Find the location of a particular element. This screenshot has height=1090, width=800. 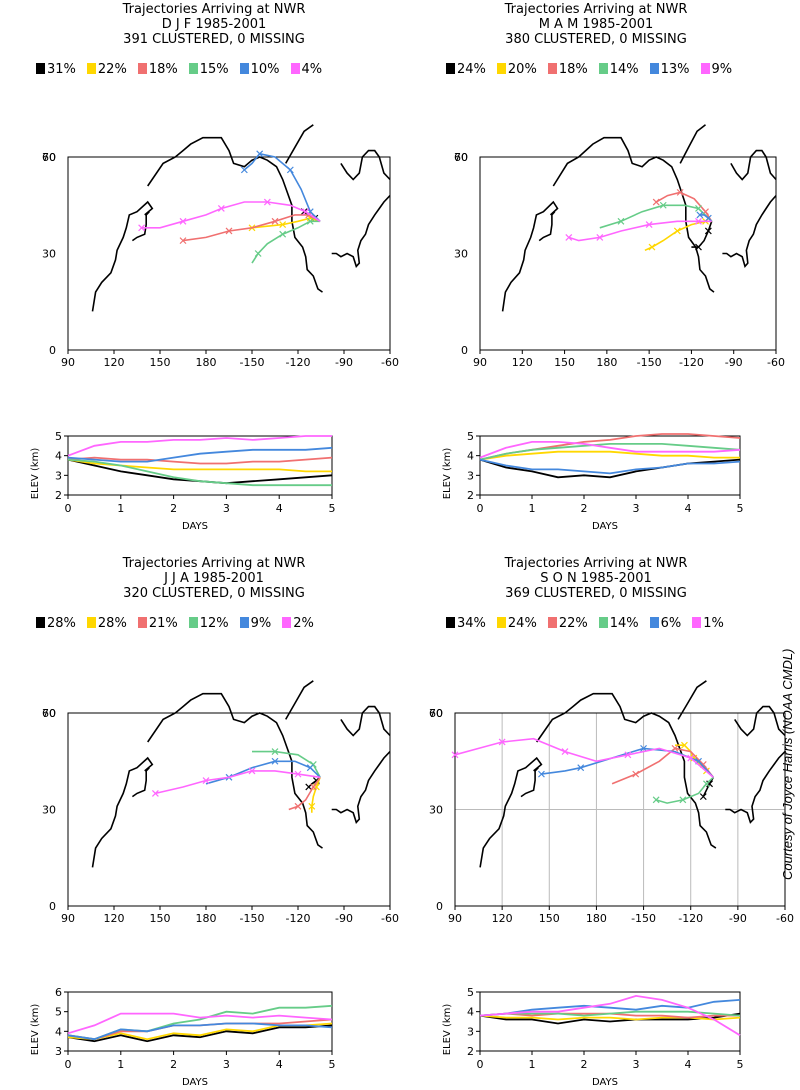

legend-item: 31% is located at coordinates (56, 69).